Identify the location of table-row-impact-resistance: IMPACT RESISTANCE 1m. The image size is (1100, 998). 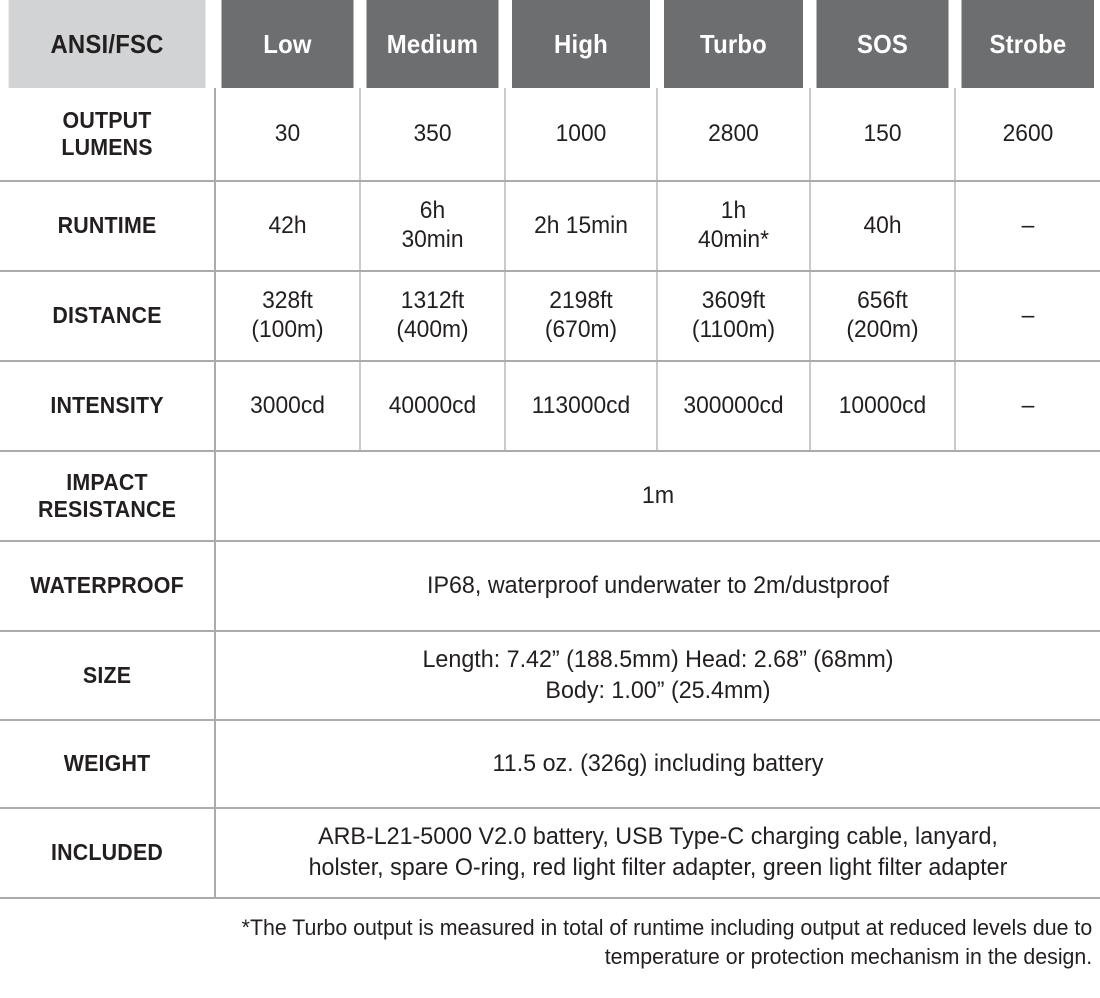
(550, 496).